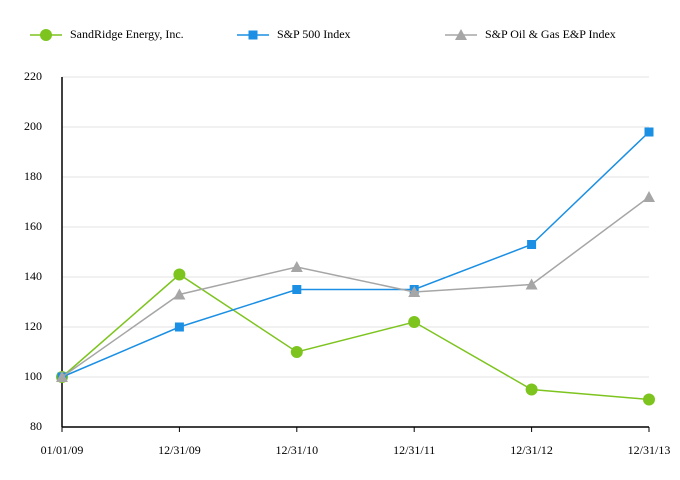 This screenshot has width=680, height=480. Describe the element at coordinates (649, 450) in the screenshot. I see `x-tick-label: 12/31/13` at that location.